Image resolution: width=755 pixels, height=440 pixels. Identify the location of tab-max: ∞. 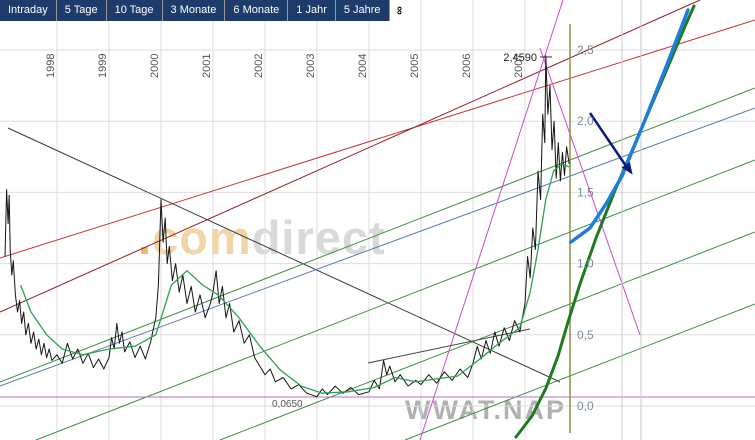
(399, 10).